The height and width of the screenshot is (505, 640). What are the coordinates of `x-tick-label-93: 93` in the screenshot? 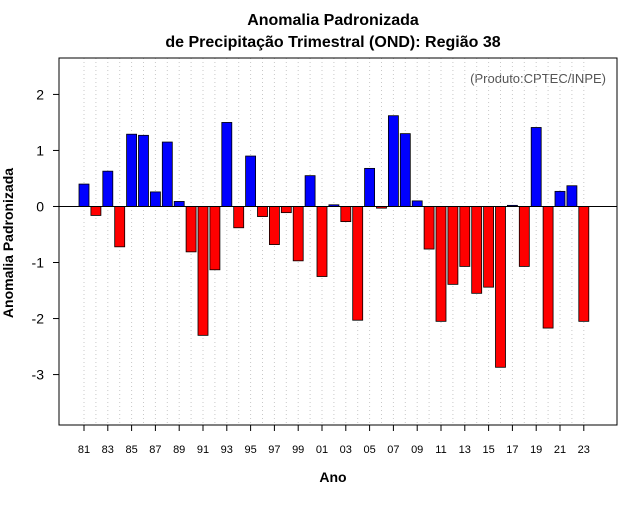 It's located at (227, 450).